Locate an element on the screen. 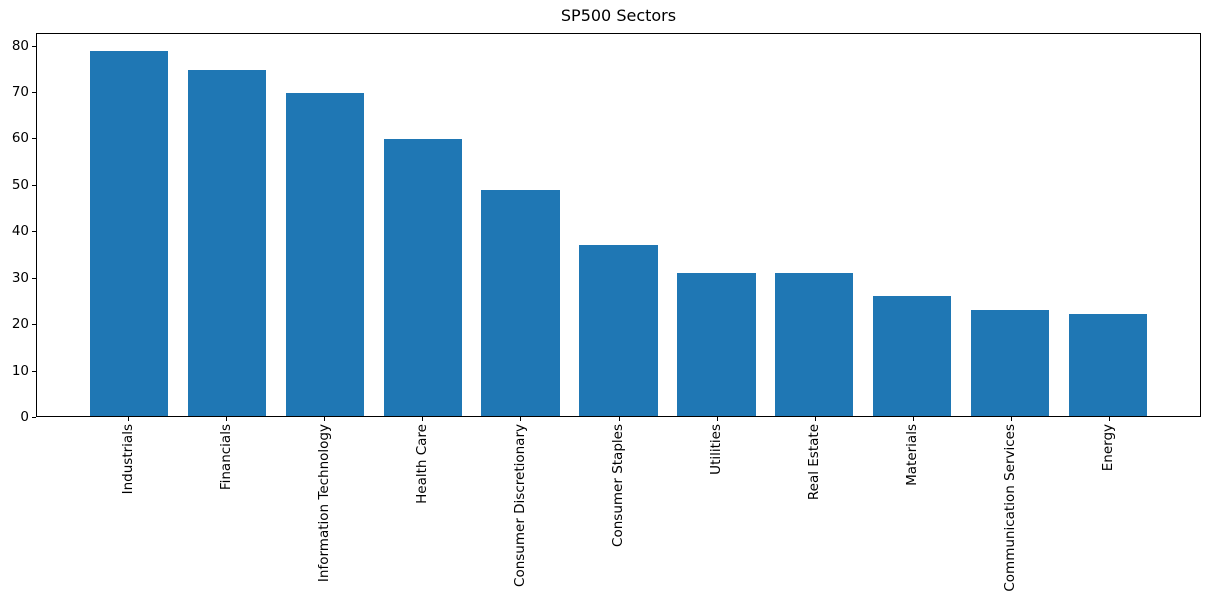 This screenshot has height=609, width=1209. bar-real-estate is located at coordinates (814, 344).